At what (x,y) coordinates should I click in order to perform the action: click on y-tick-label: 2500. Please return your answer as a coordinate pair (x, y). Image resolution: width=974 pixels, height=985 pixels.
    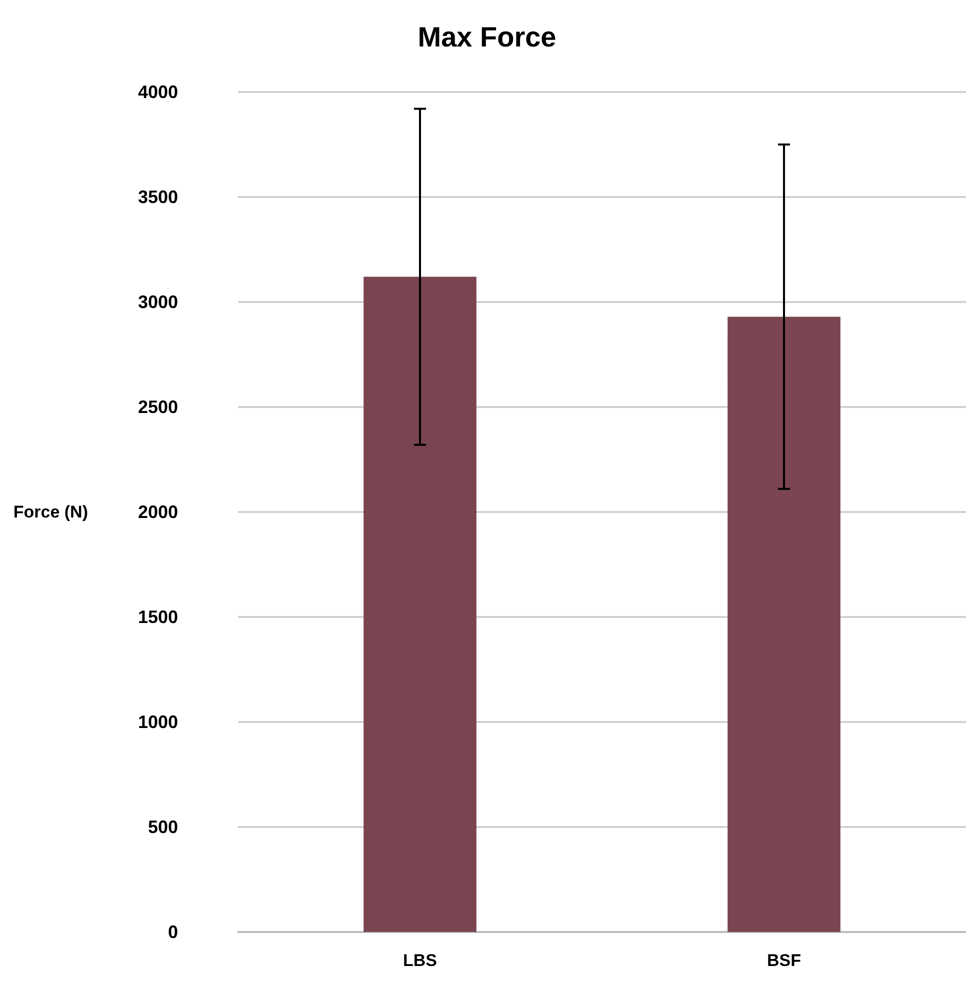
    Looking at the image, I should click on (158, 407).